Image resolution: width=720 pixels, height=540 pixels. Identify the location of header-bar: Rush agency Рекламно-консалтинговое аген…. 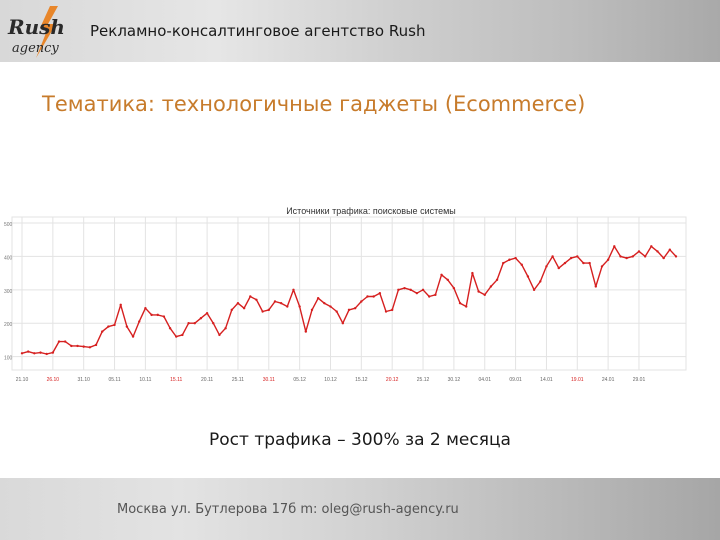
(360, 31).